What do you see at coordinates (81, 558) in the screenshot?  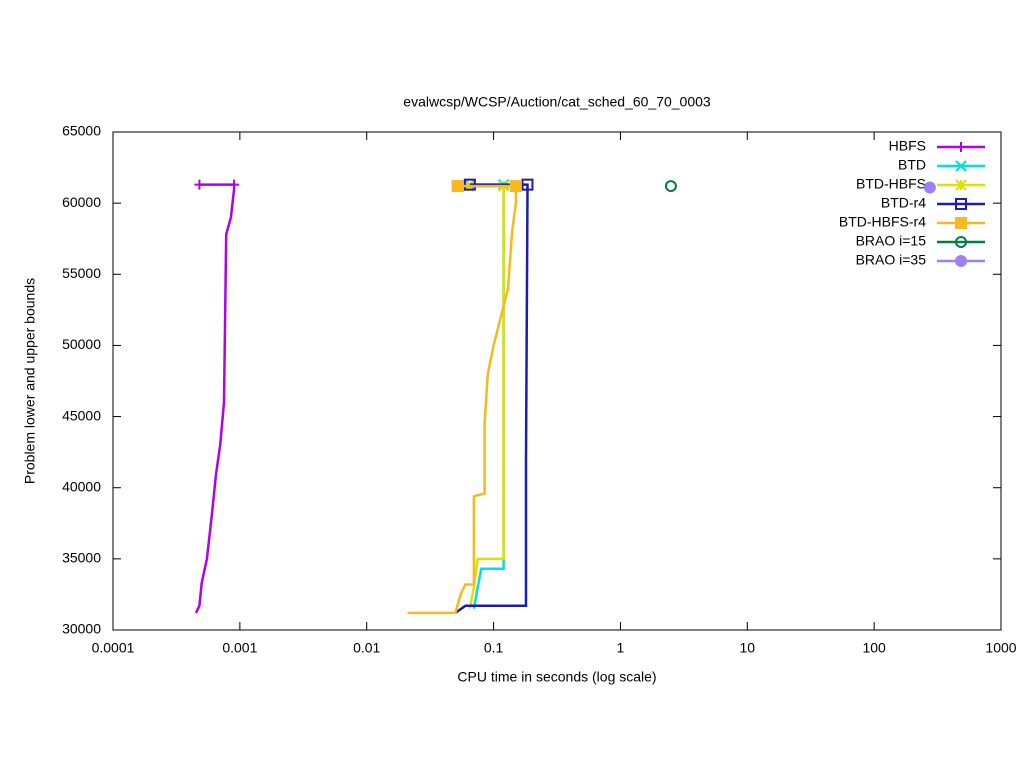 I see `y-tick-label: 35000` at bounding box center [81, 558].